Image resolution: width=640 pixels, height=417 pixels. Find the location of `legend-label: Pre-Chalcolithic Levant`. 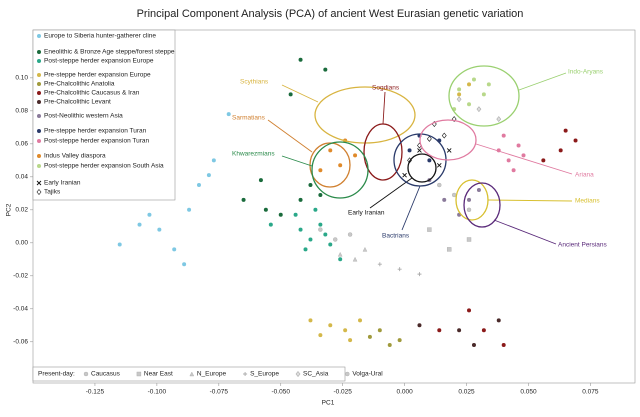

legend-label: Pre-Chalcolithic Levant is located at coordinates (77, 102).